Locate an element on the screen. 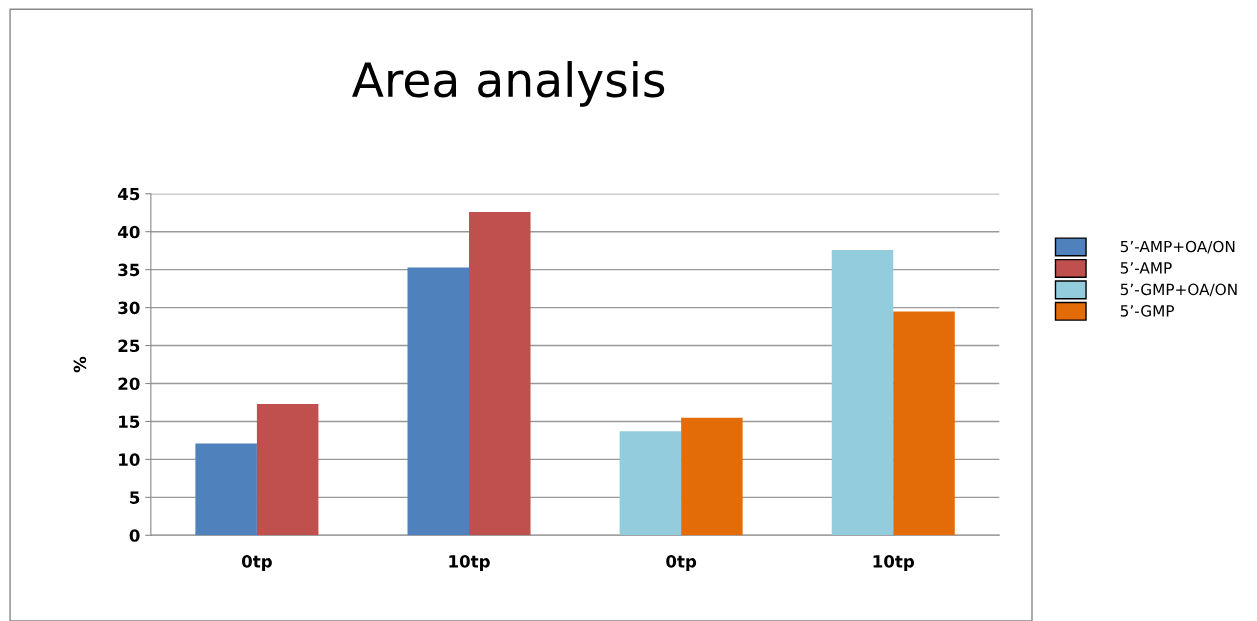  y-tick-label: 0 is located at coordinates (134, 535).